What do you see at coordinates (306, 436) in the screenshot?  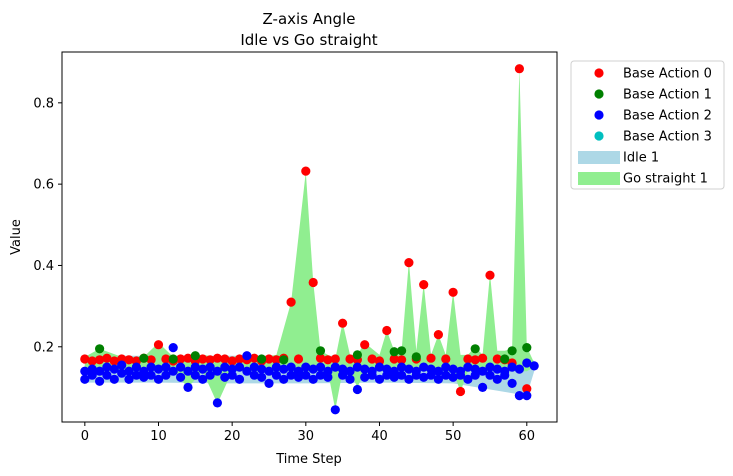 I see `x-tick-label-3: 30` at bounding box center [306, 436].